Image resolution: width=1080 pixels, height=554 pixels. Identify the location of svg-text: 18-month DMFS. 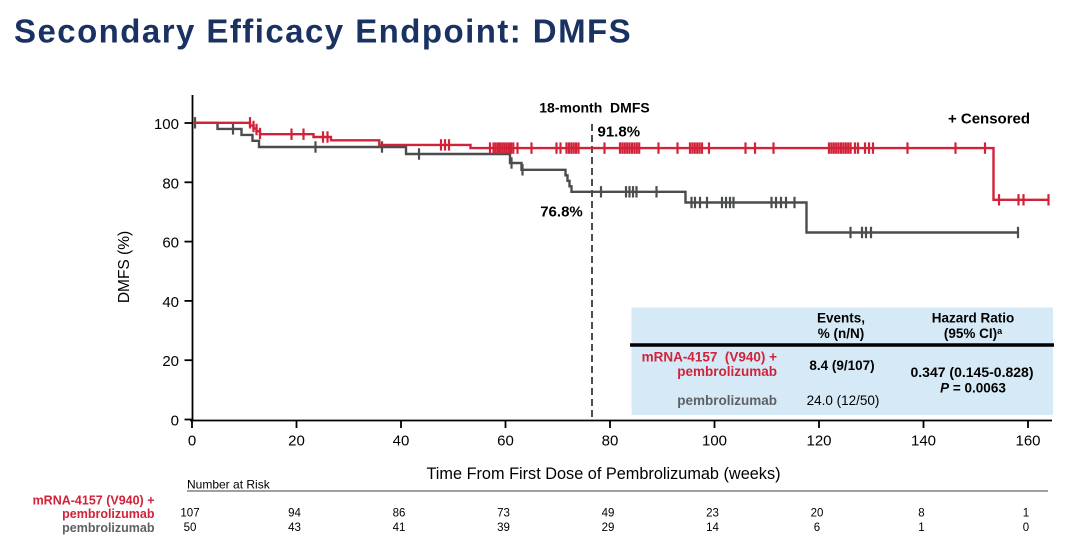
(594, 108).